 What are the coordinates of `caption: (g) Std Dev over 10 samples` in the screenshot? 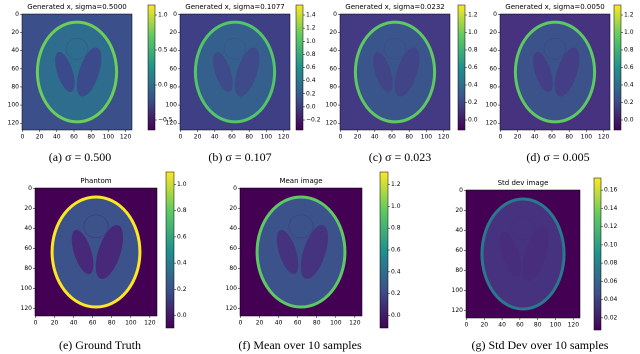 It's located at (540, 345).